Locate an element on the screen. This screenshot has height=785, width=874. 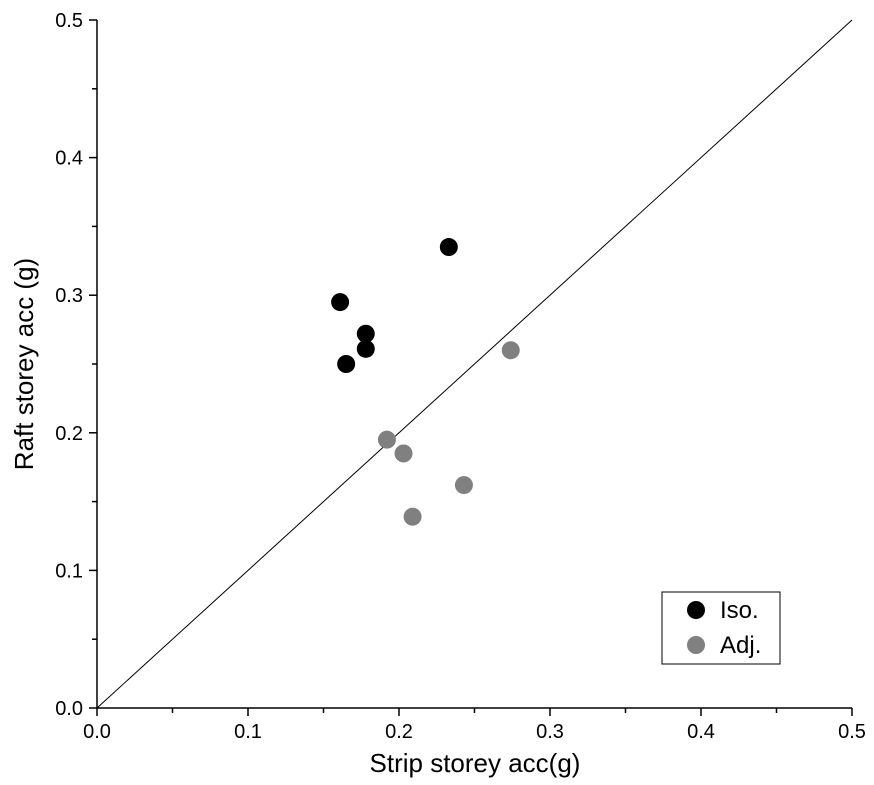
legend-box is located at coordinates (721, 628).